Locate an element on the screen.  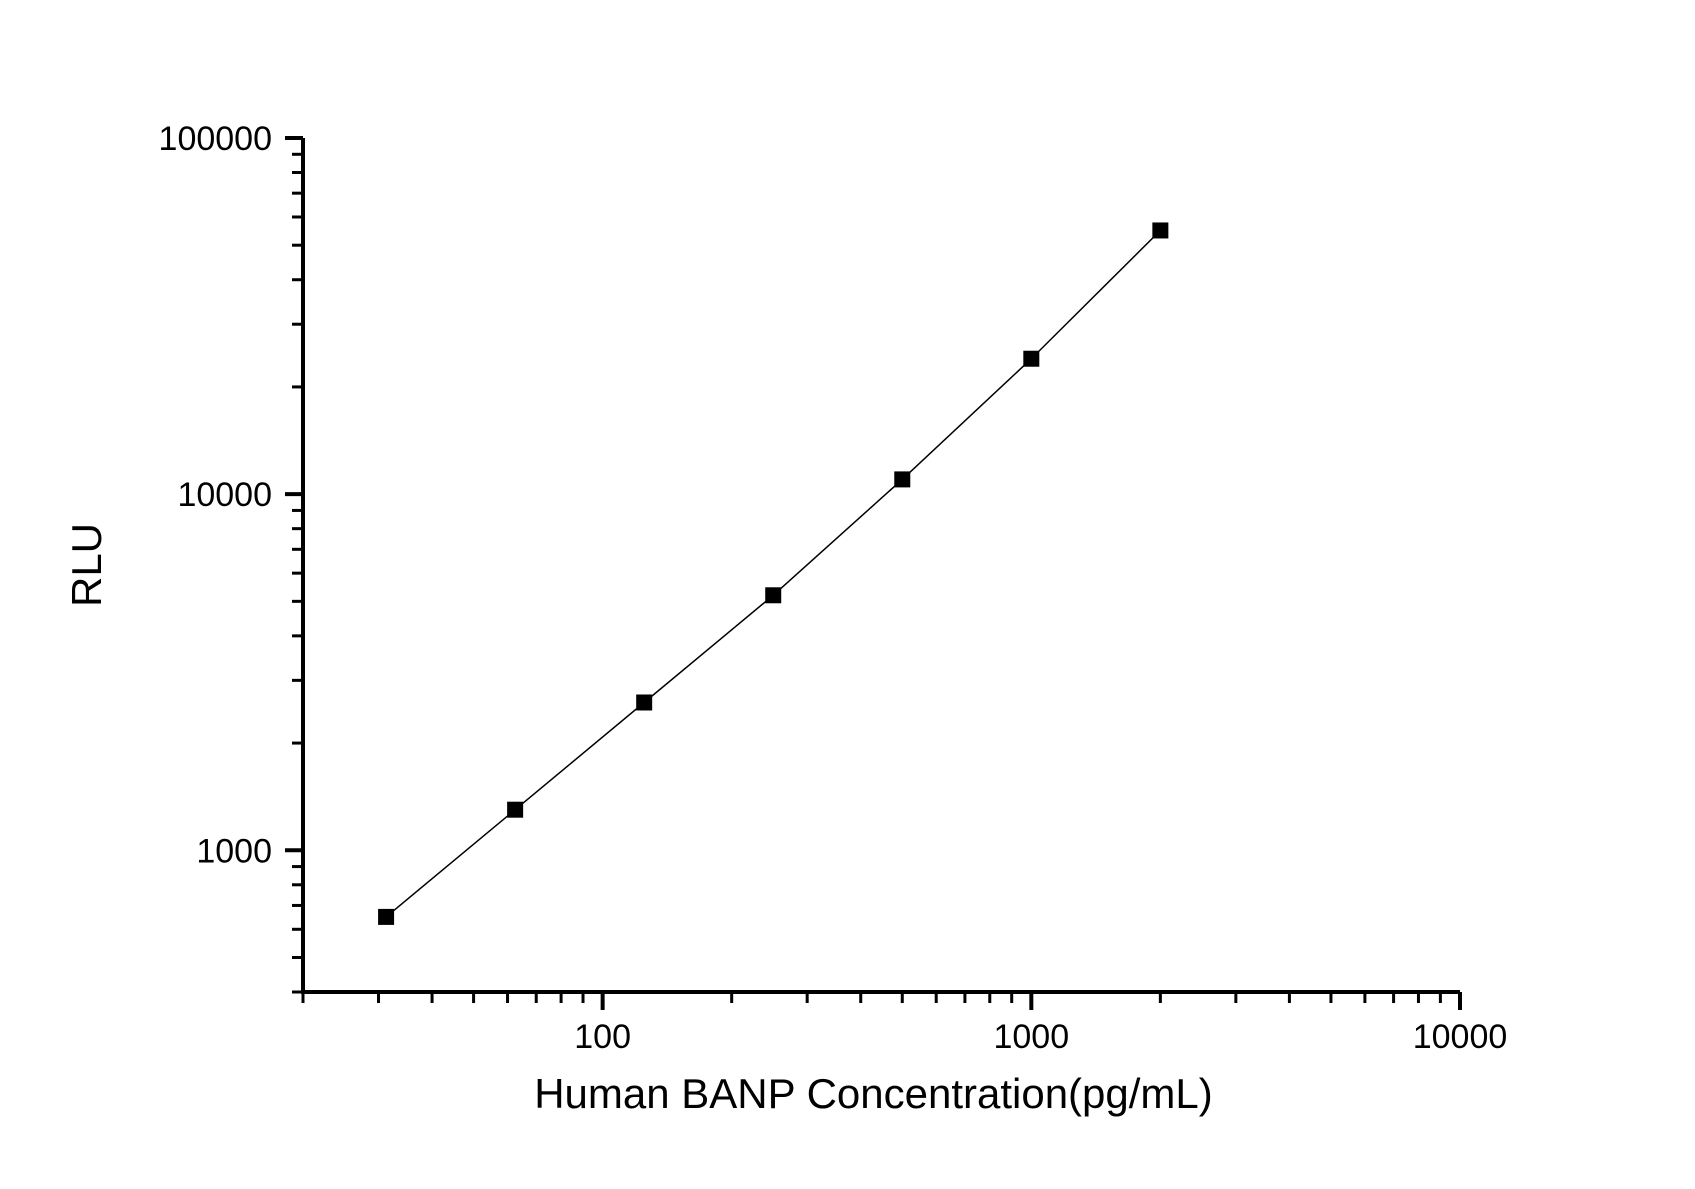
y-axis-tick-label: 1000 is located at coordinates (234, 851).